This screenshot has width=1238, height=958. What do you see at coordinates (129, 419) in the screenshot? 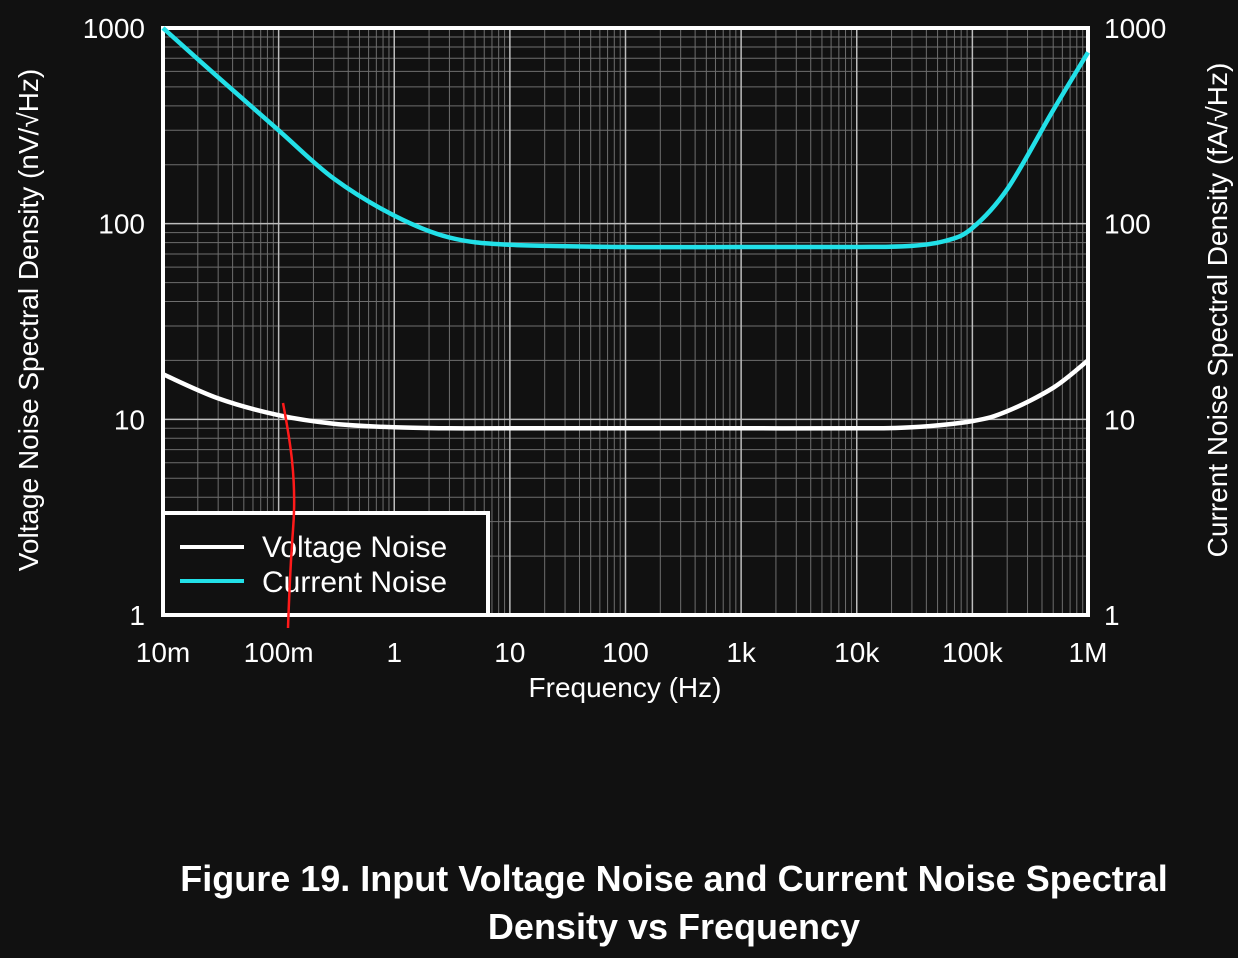
I see `y-tick-label: 10` at bounding box center [129, 419].